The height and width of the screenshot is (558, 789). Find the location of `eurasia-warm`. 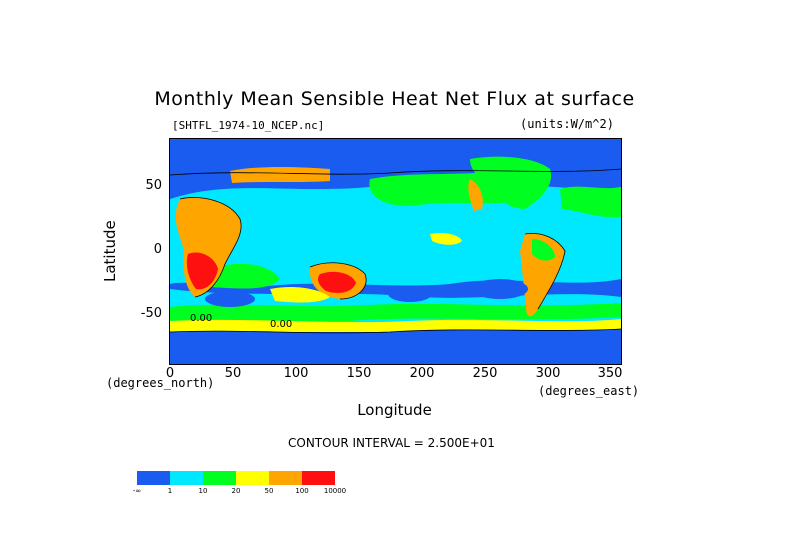

eurasia-warm is located at coordinates (280, 175).